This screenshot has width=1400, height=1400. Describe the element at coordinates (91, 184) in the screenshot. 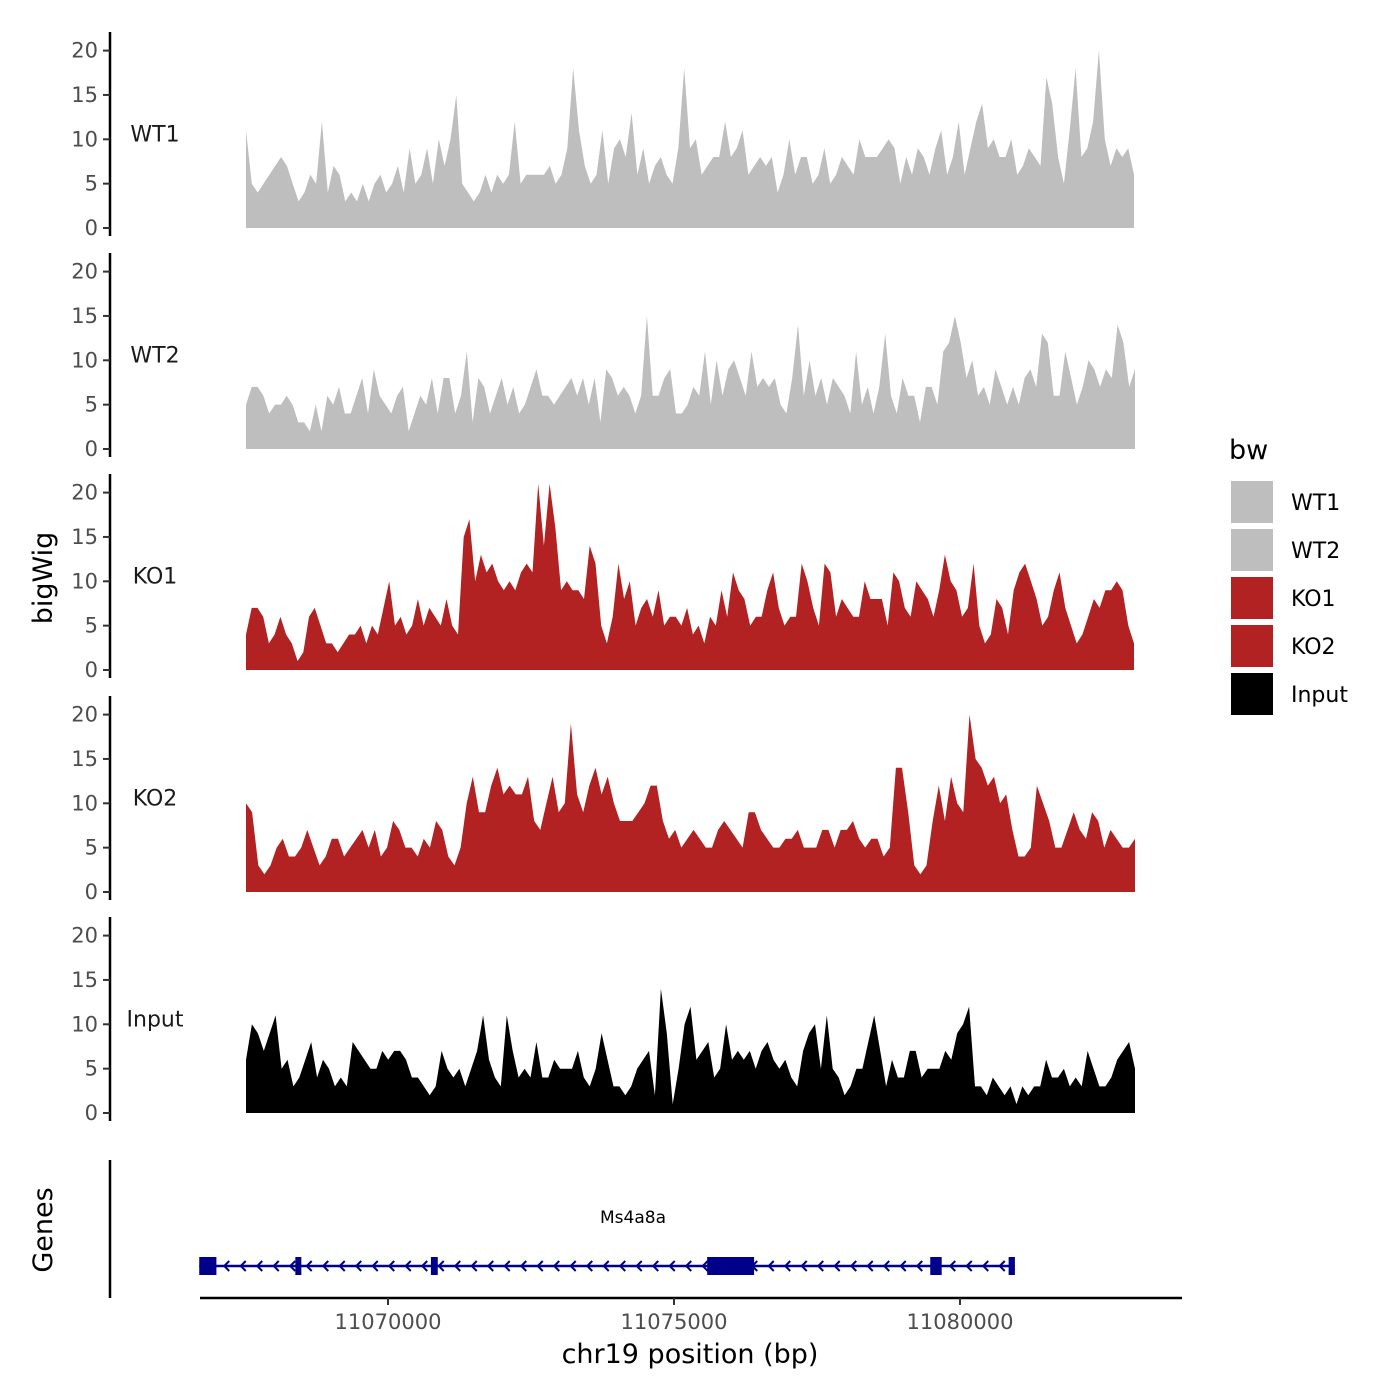

I see `y-tick-label-wt1-5: 5` at that location.